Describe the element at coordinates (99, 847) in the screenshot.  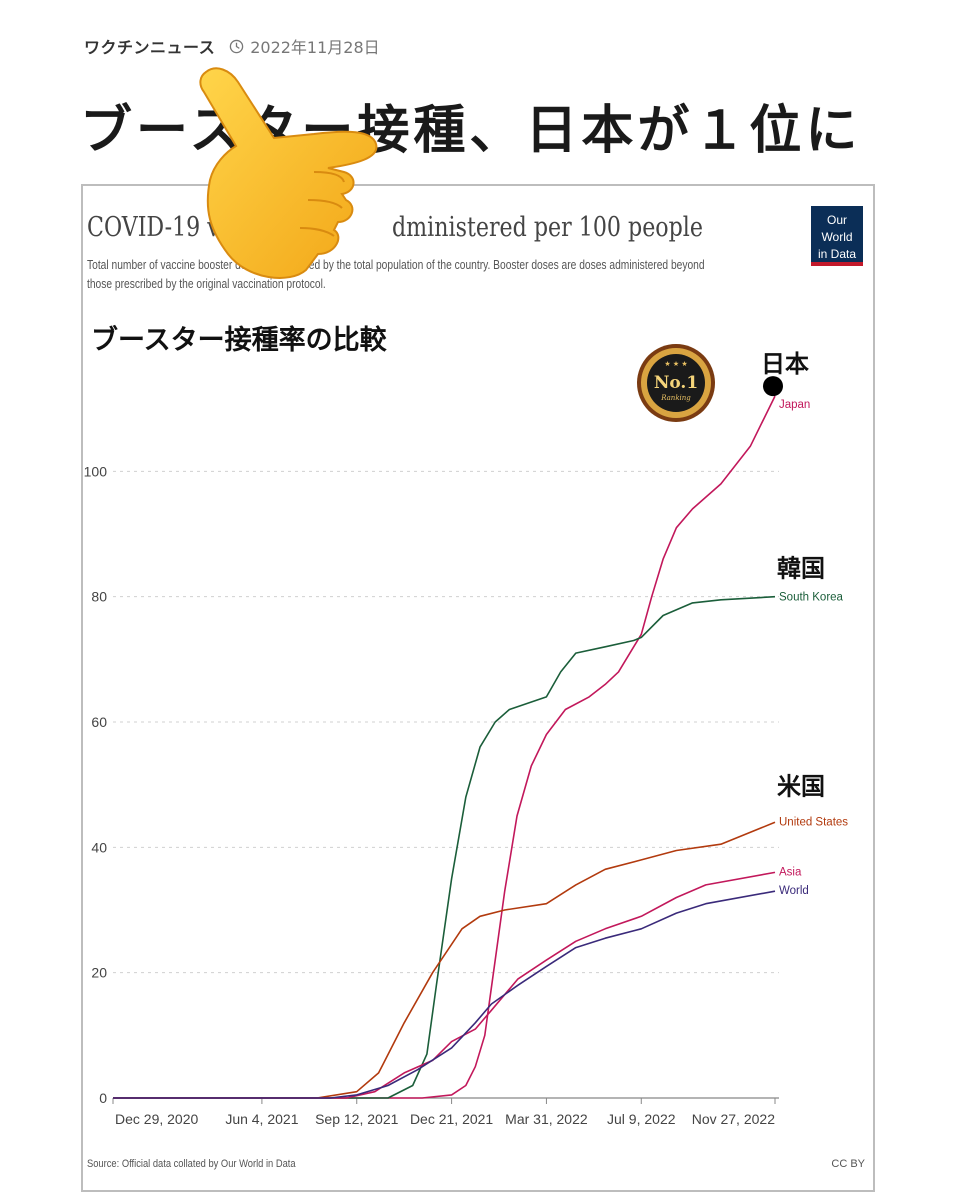
I see `y-tick-label: 40` at that location.